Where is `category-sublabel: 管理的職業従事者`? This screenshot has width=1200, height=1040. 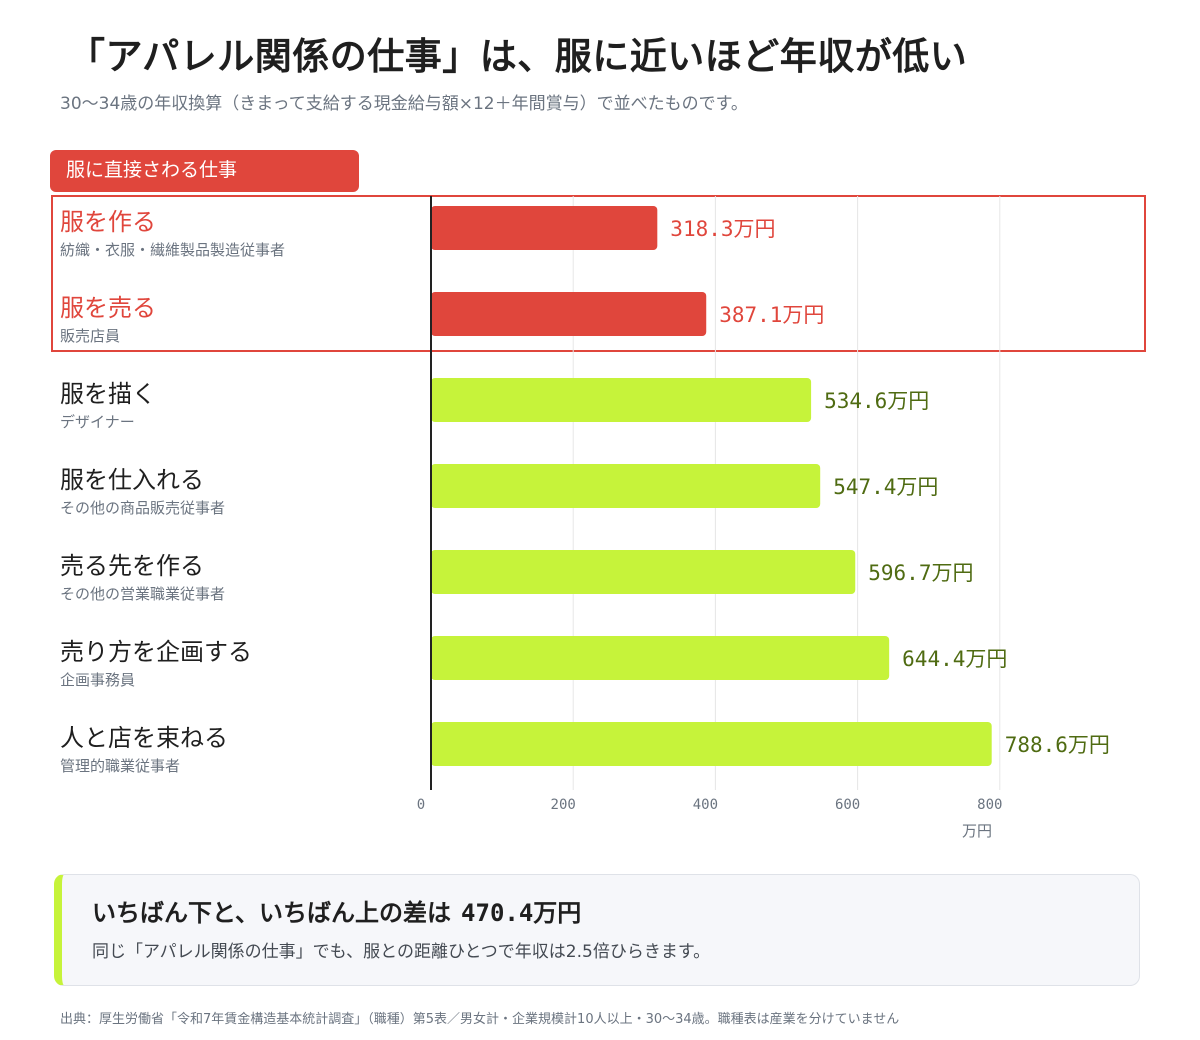 category-sublabel: 管理的職業従事者 is located at coordinates (120, 766).